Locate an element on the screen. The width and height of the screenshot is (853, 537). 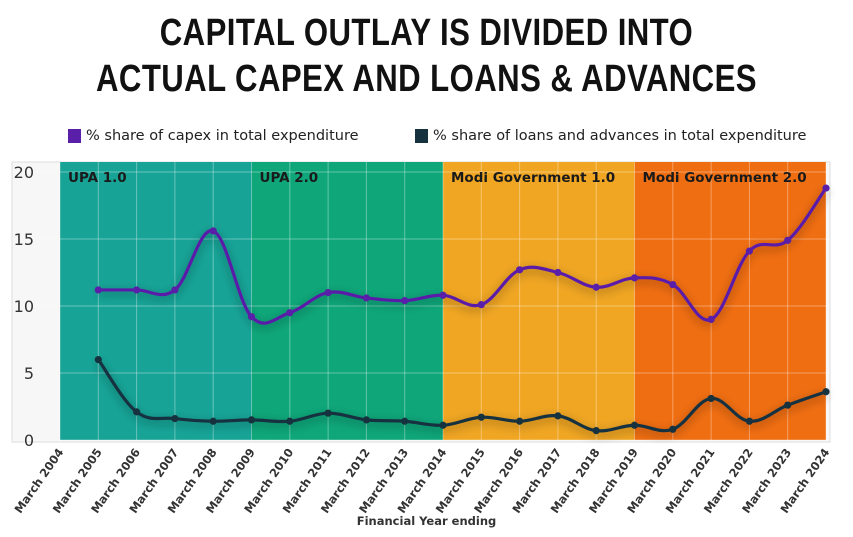
legend-item-capex: % share of capex in total expenditure is located at coordinates (213, 136).